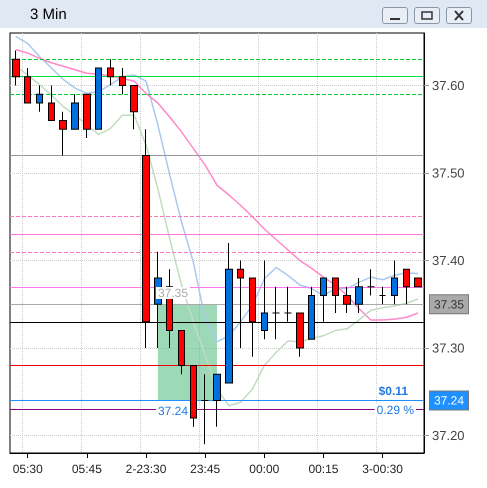 Image resolution: width=487 pixels, height=488 pixels. Describe the element at coordinates (323, 469) in the screenshot. I see `x-tick-label: 00:15` at that location.